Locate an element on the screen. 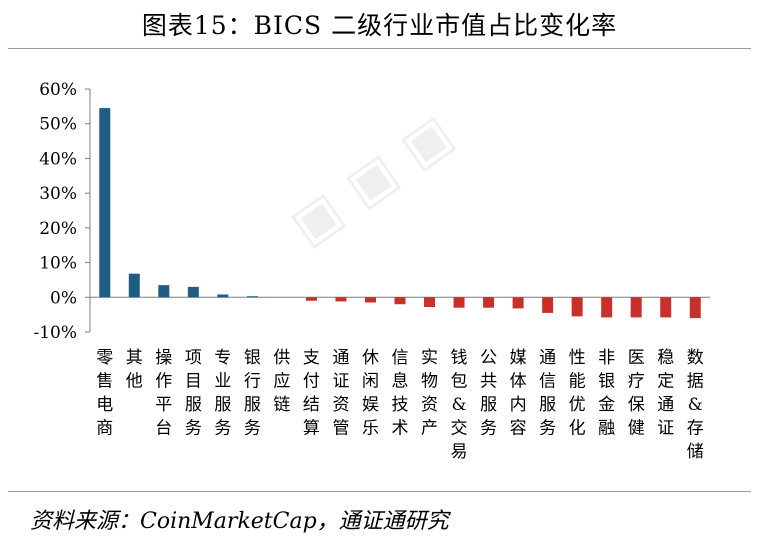 The image size is (759, 544). y-tick-label: 40% is located at coordinates (58, 159).